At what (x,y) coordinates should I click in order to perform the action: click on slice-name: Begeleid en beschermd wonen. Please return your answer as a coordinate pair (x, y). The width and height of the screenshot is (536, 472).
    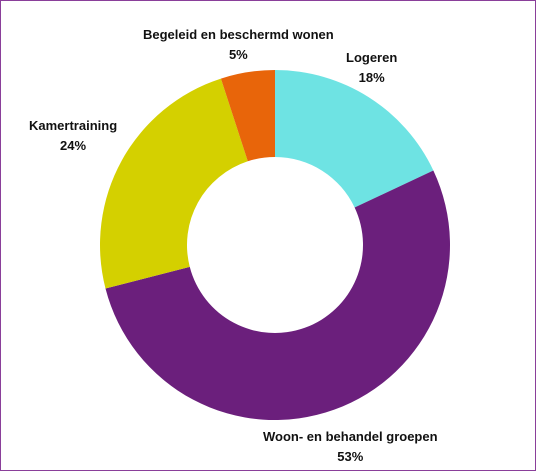
    Looking at the image, I should click on (238, 34).